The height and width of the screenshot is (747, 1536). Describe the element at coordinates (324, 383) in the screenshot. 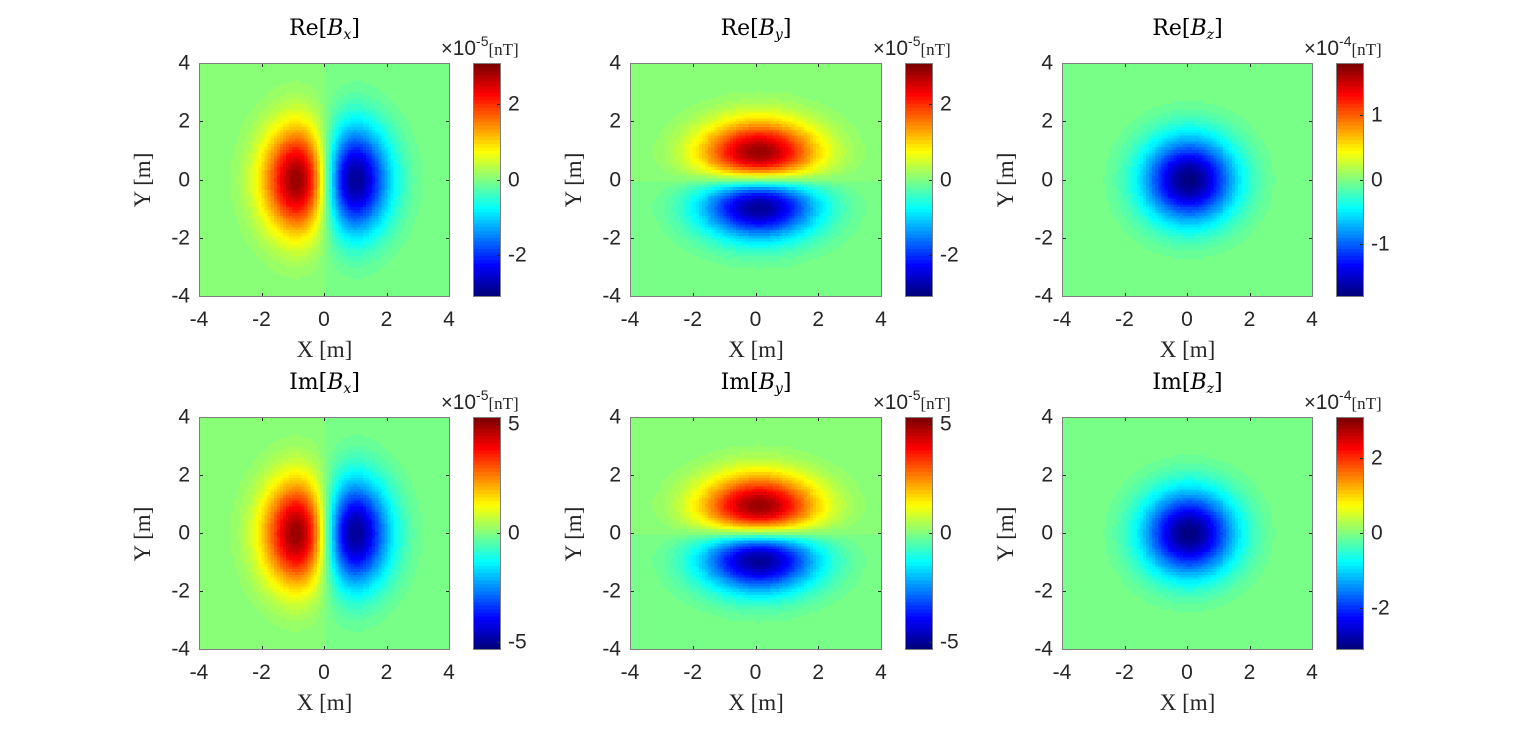

I see `chart-title: Im[Bx]` at that location.